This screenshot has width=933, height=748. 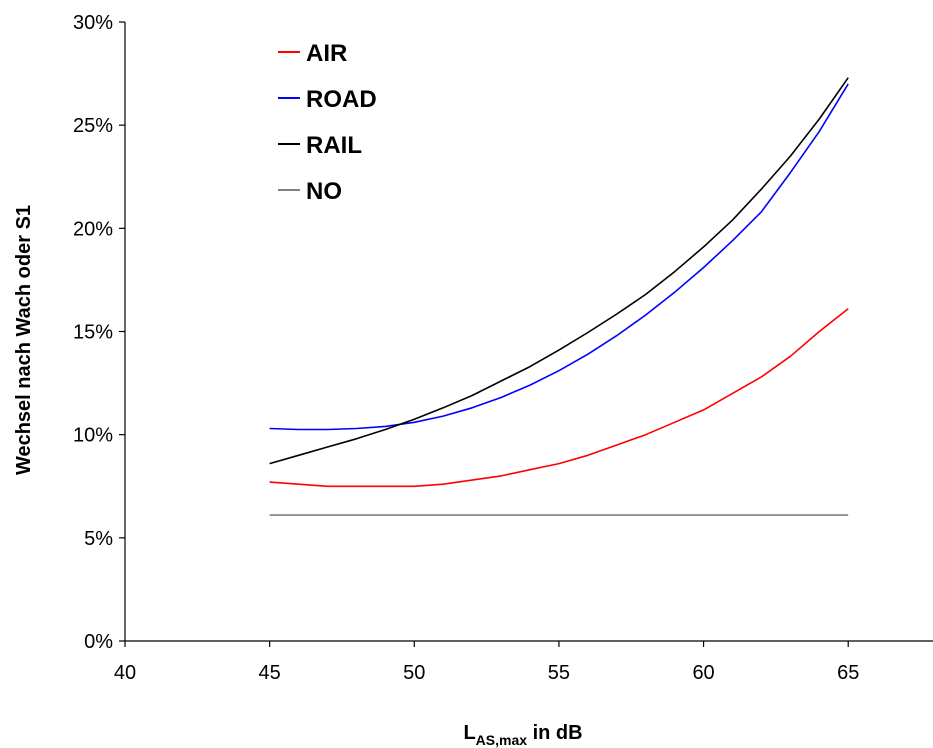 What do you see at coordinates (326, 53) in the screenshot?
I see `legend-label-air: AIR` at bounding box center [326, 53].